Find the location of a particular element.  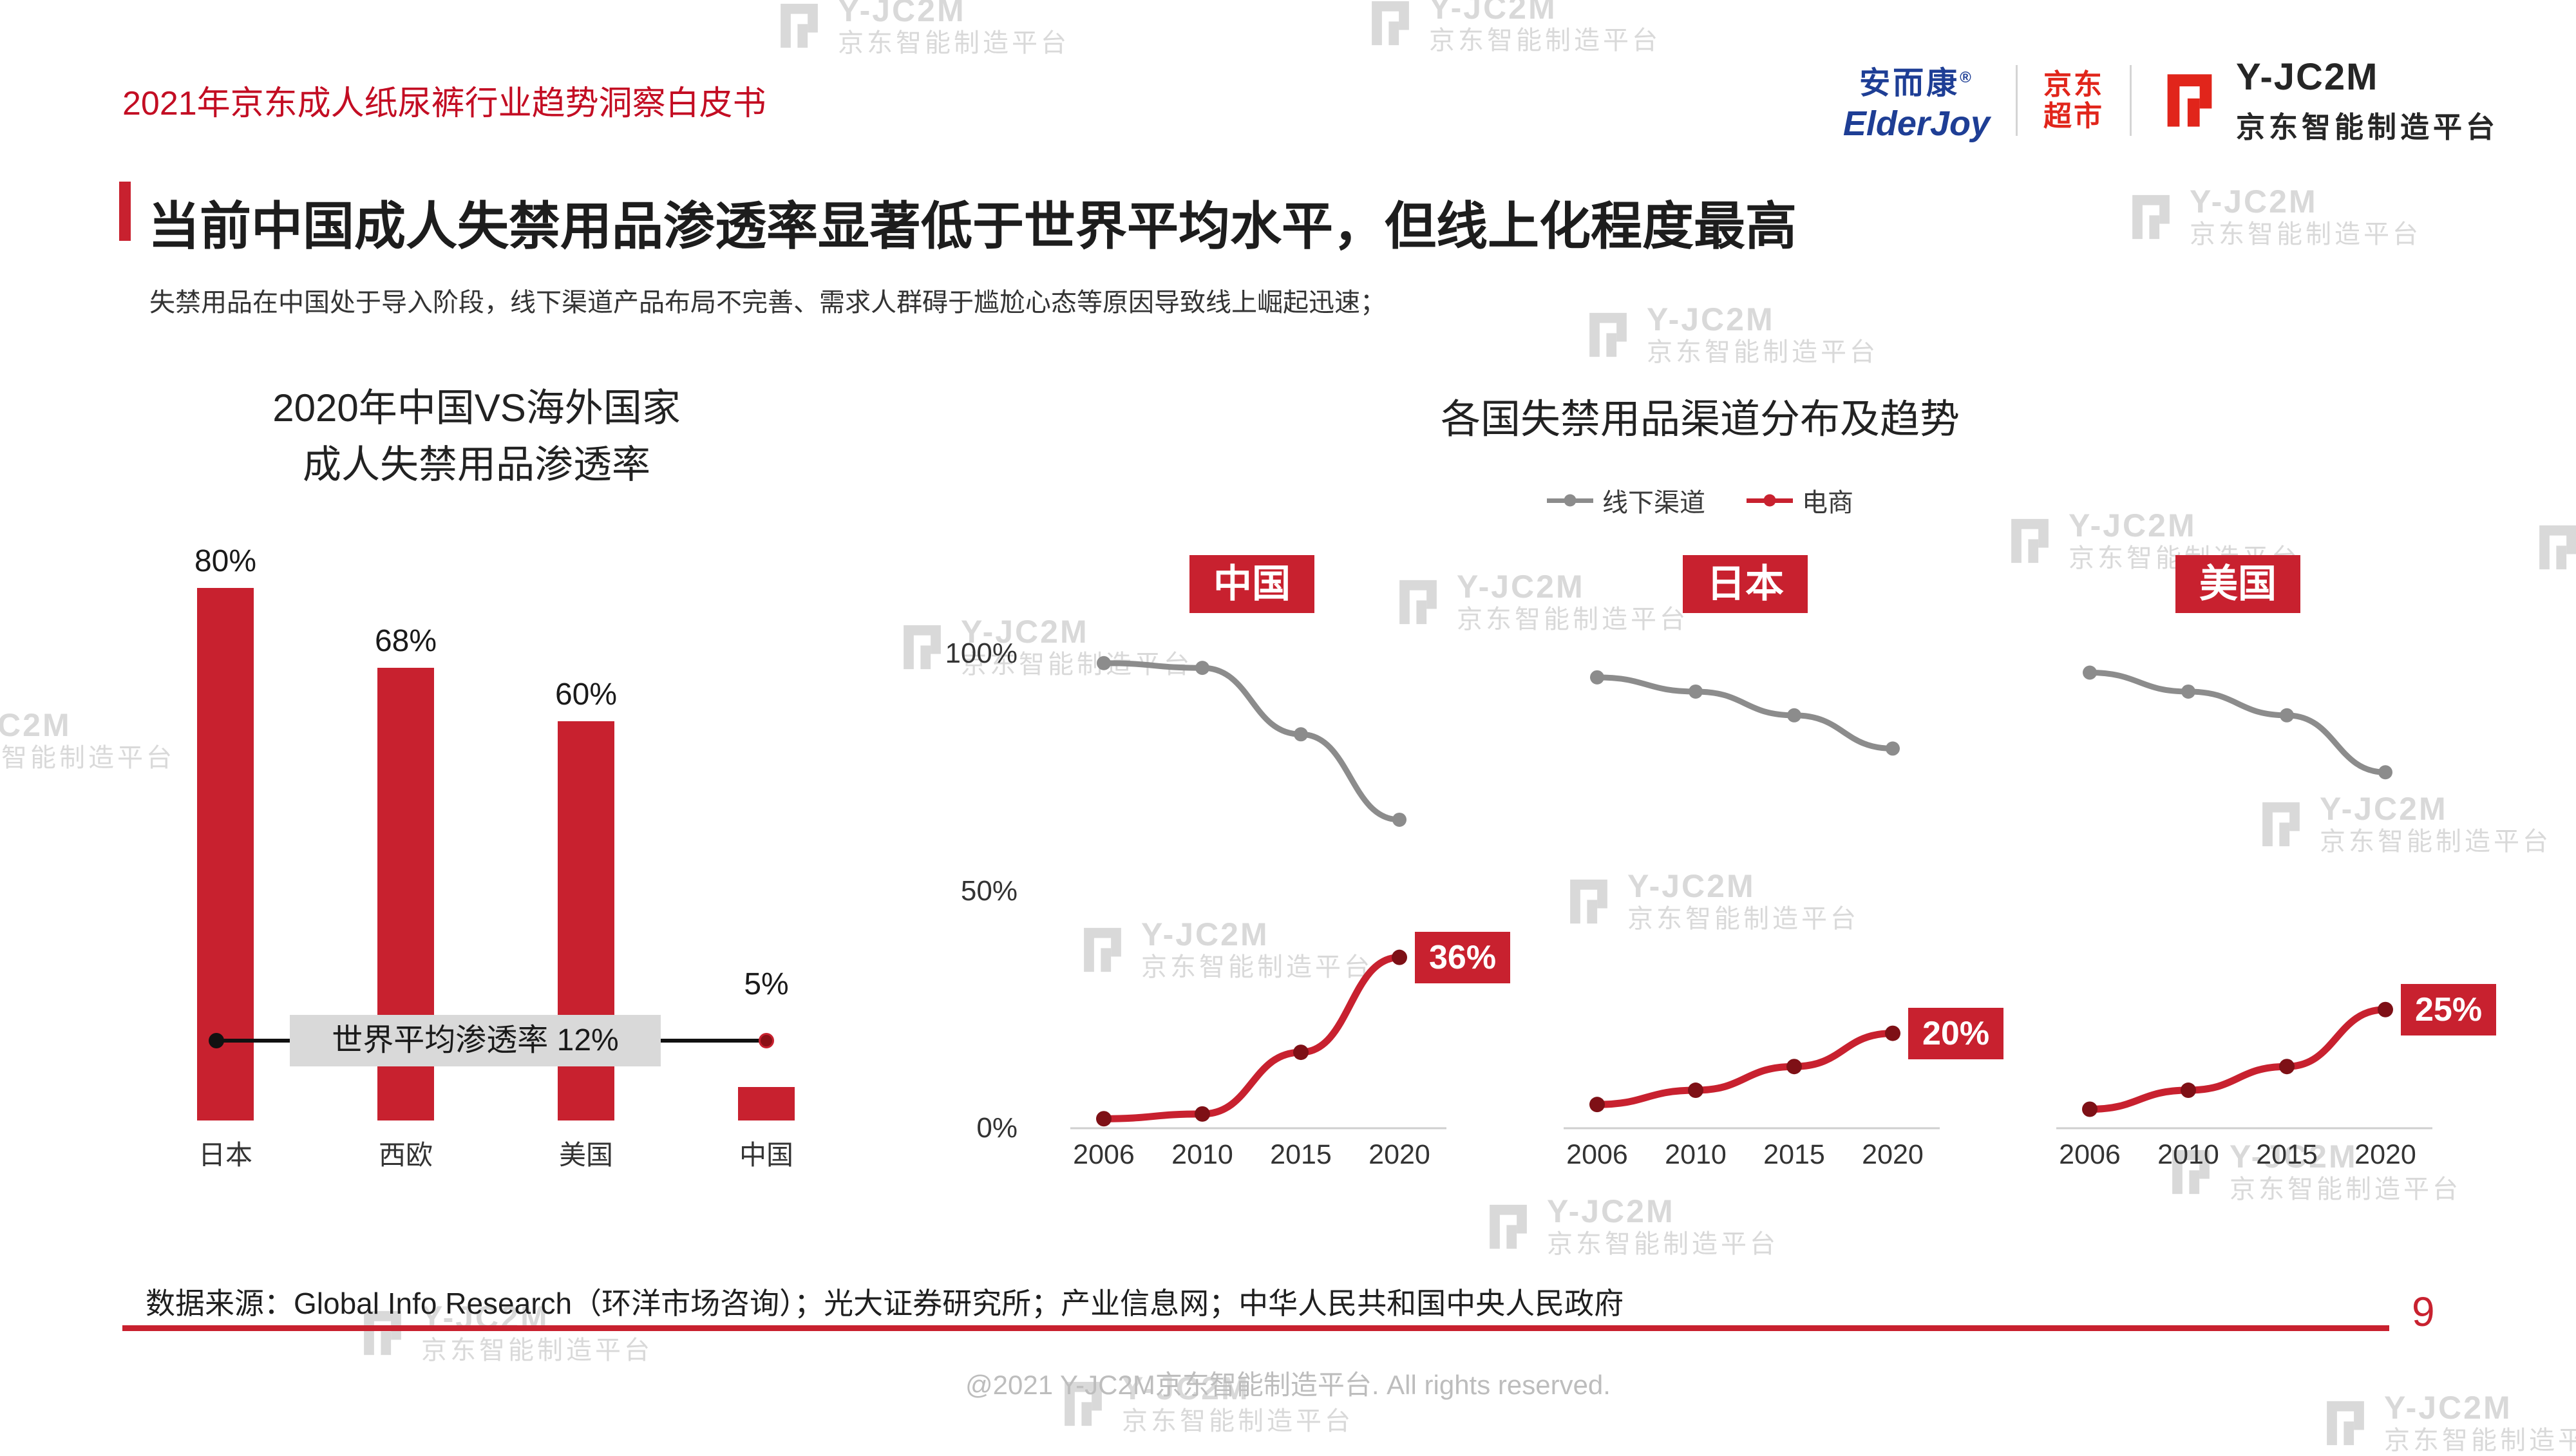

footer-rule is located at coordinates (1255, 1328).